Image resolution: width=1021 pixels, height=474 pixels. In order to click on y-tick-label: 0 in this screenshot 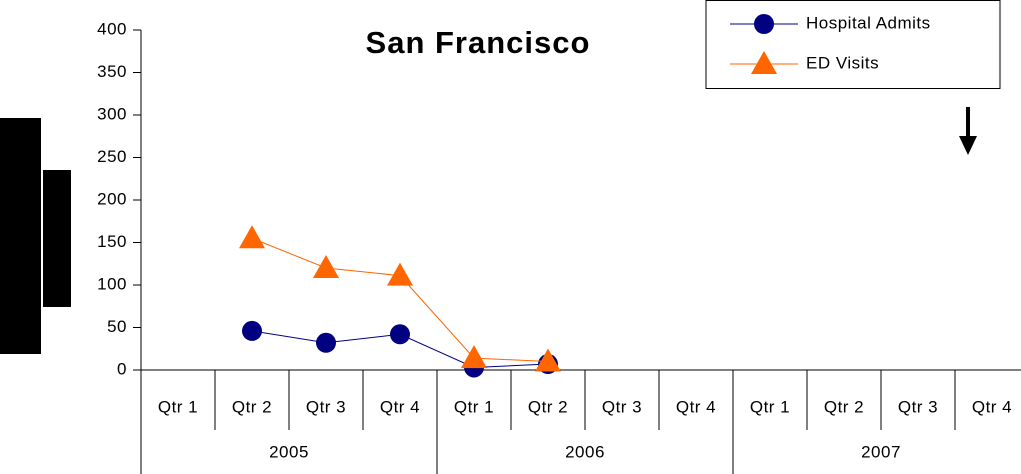, I will do `click(122, 368)`.